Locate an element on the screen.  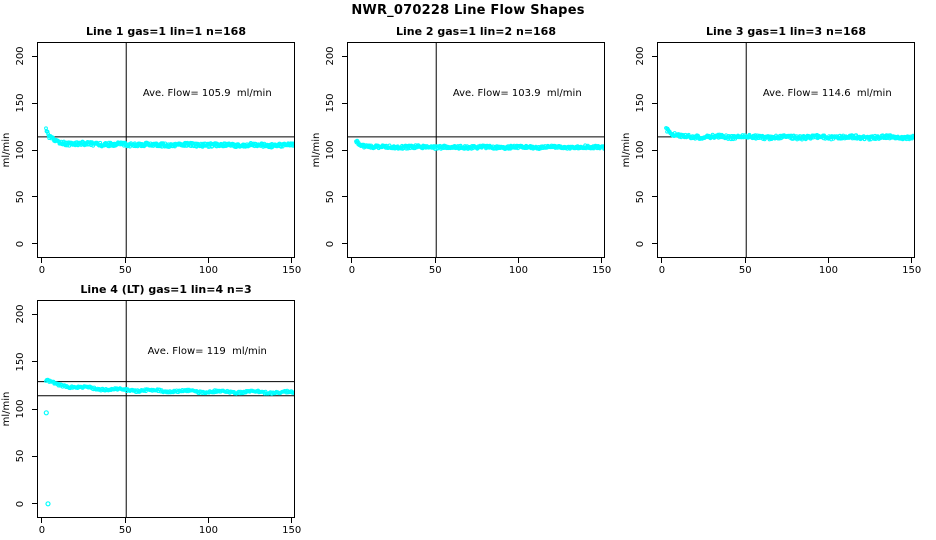
panel-3-scatter-plot is located at coordinates (786, 150).